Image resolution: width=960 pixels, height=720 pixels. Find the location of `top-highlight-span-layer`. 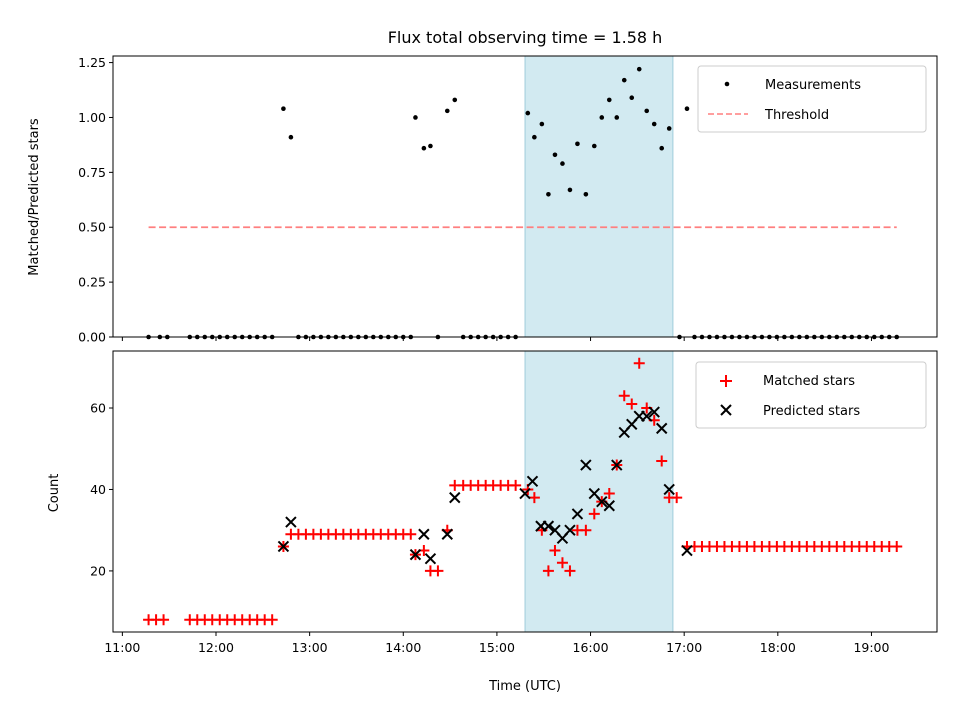

top-highlight-span-layer is located at coordinates (599, 196).